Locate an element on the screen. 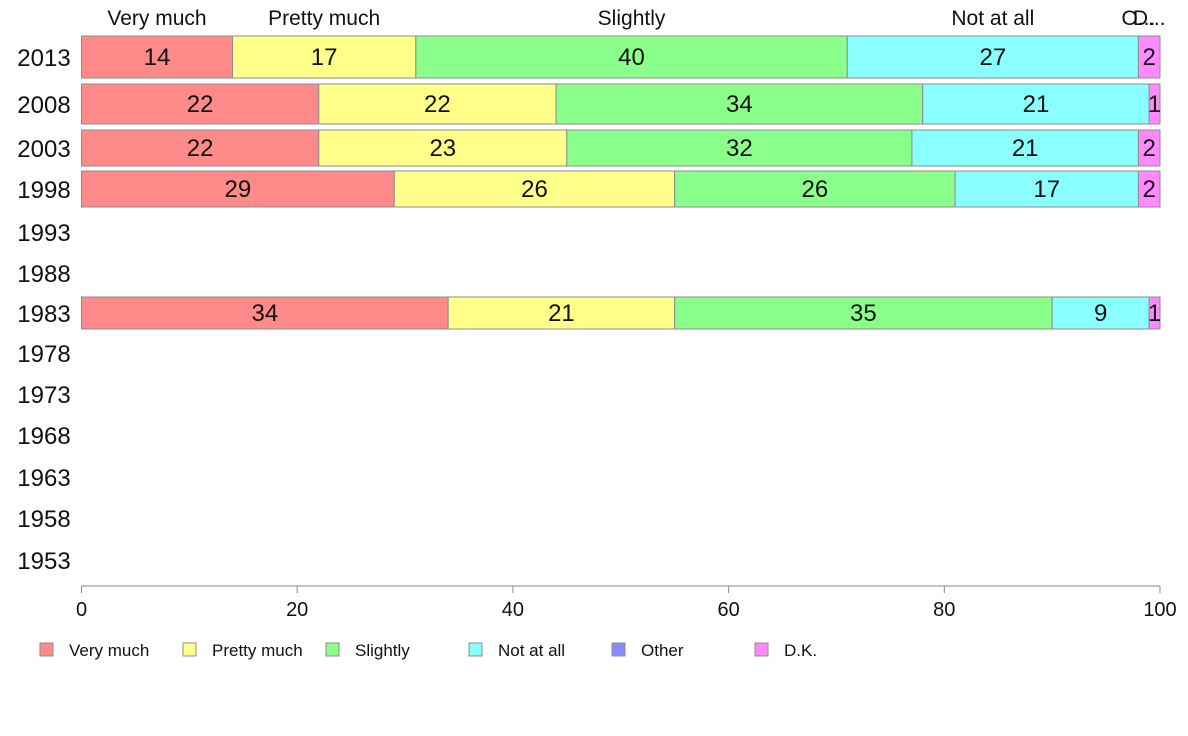 The image size is (1188, 736). year-label: 1963 is located at coordinates (43, 478).